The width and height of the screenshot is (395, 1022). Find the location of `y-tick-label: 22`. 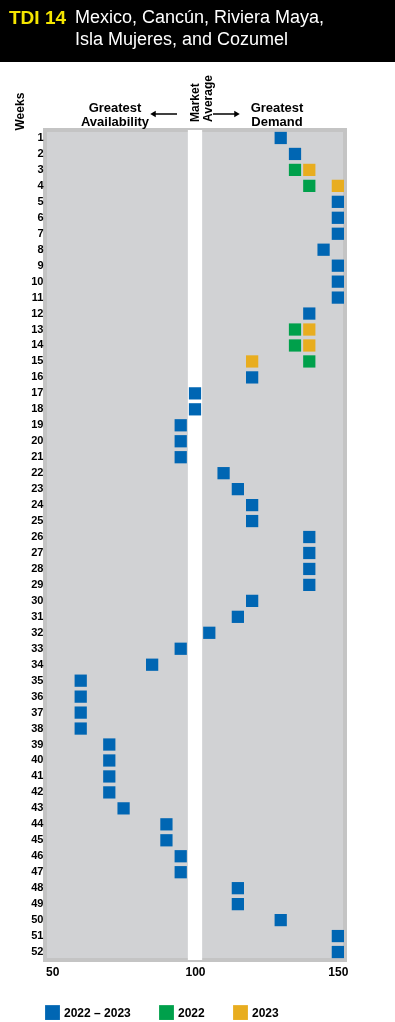

y-tick-label: 22 is located at coordinates (37, 472).